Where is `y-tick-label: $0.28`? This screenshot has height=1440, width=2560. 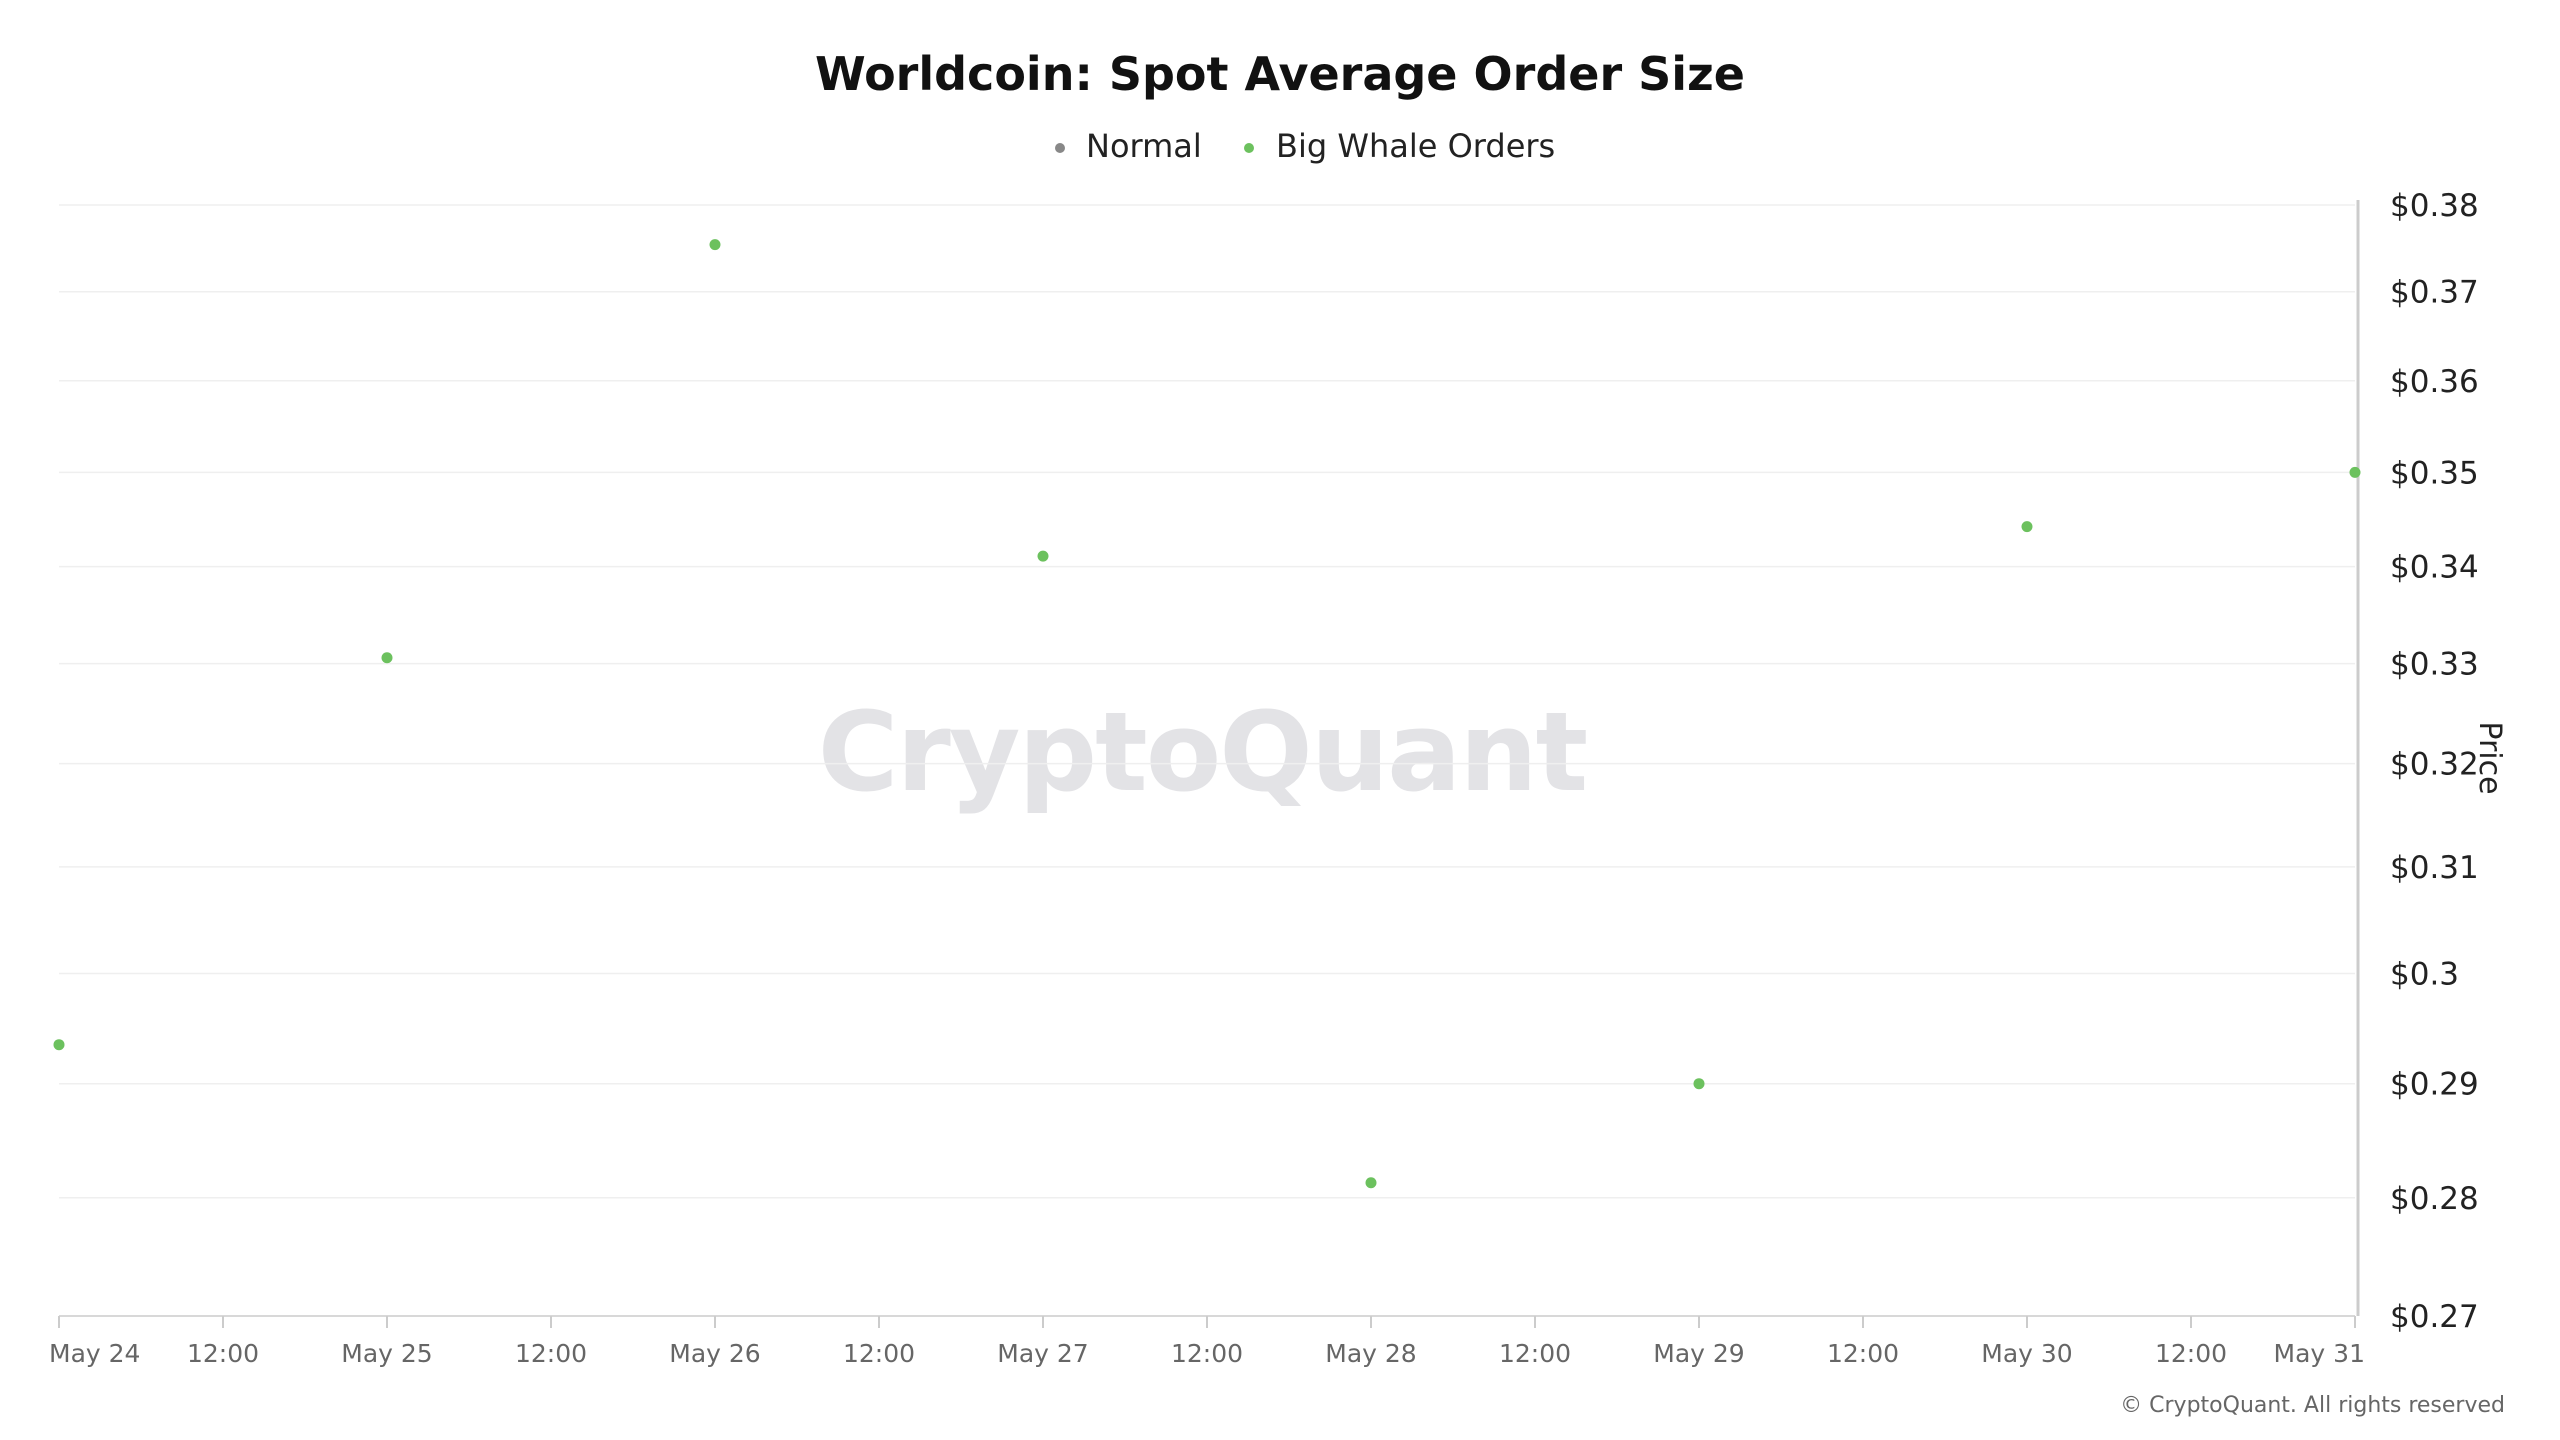 y-tick-label: $0.28 is located at coordinates (2434, 1199).